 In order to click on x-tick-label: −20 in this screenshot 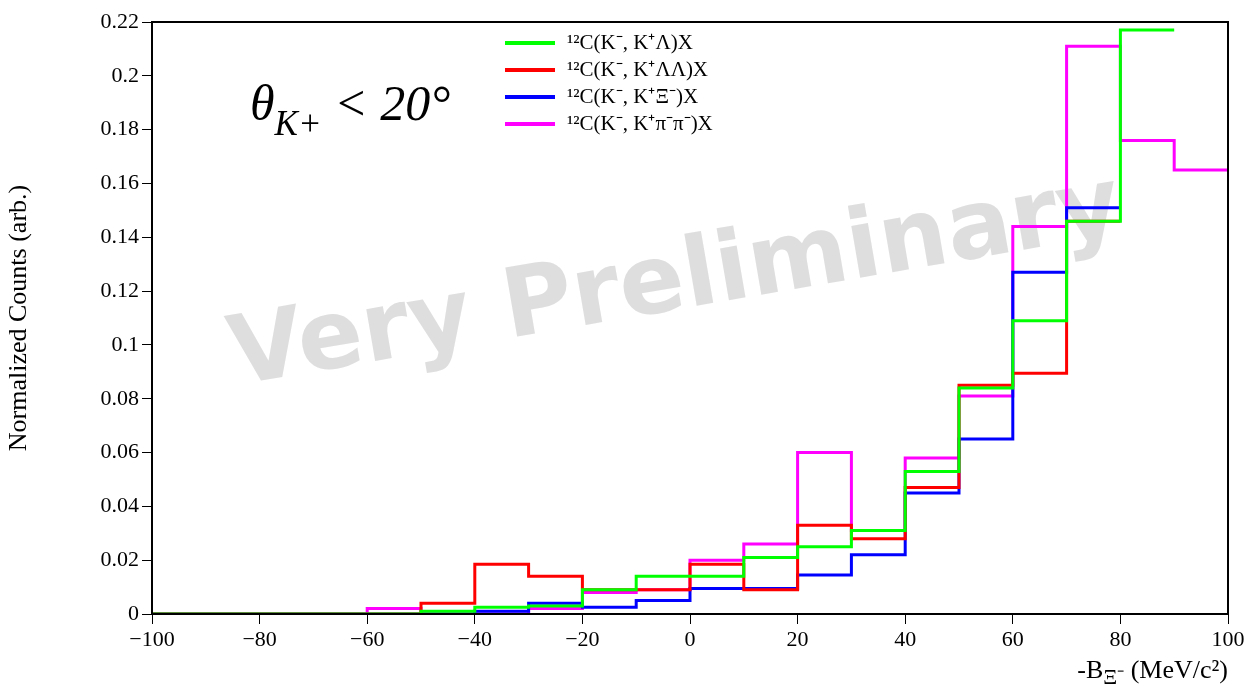, I will do `click(582, 638)`.